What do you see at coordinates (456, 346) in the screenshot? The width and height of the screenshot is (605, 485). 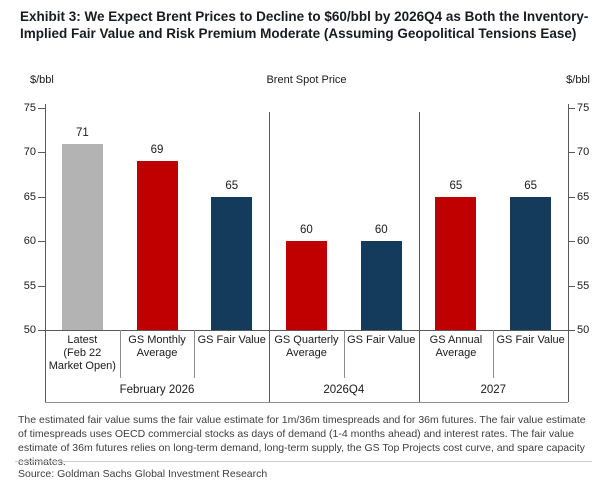 I see `category-label: GS Annual Average` at bounding box center [456, 346].